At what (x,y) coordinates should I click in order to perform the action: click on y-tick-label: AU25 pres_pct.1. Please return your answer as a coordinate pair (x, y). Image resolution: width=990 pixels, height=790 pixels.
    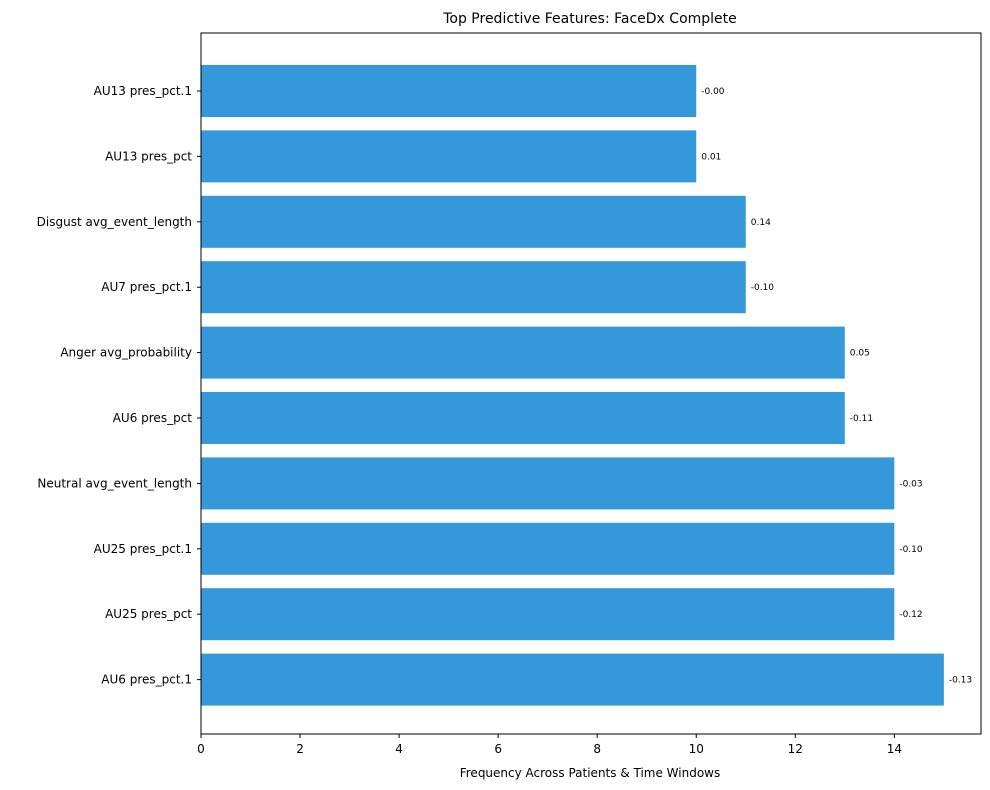
    Looking at the image, I should click on (143, 549).